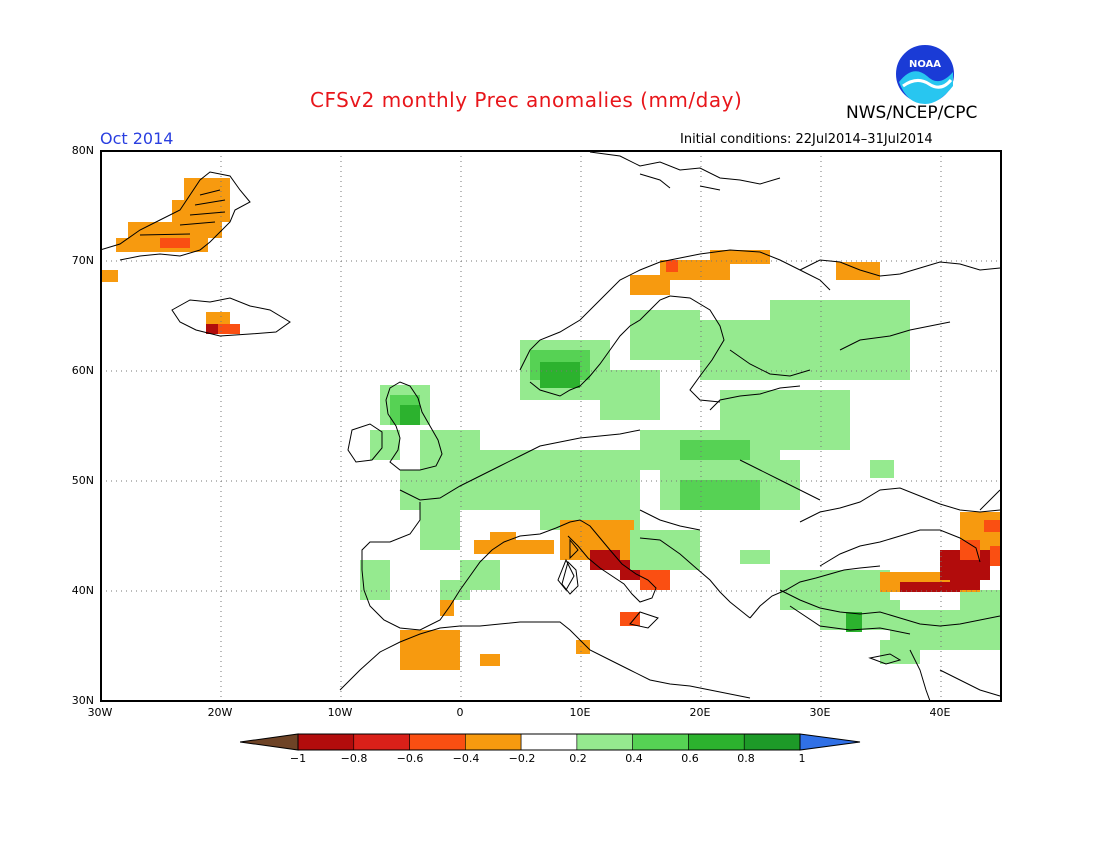 This screenshot has height=850, width=1100. Describe the element at coordinates (269, 742) in the screenshot. I see `colorbar-arrow-left` at that location.